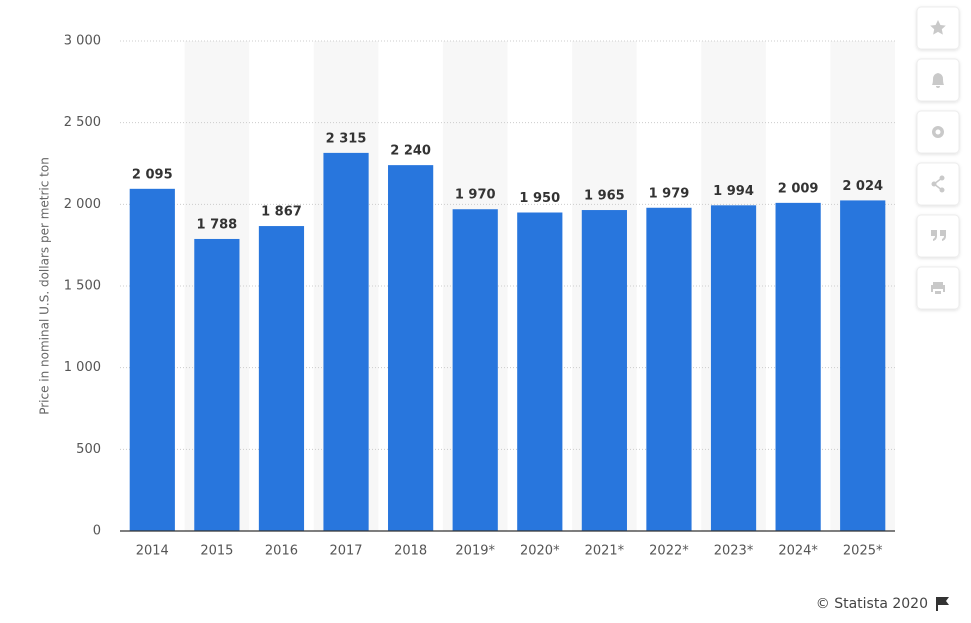 This screenshot has height=623, width=971. I want to click on x-tick-label: 2025*, so click(863, 551).